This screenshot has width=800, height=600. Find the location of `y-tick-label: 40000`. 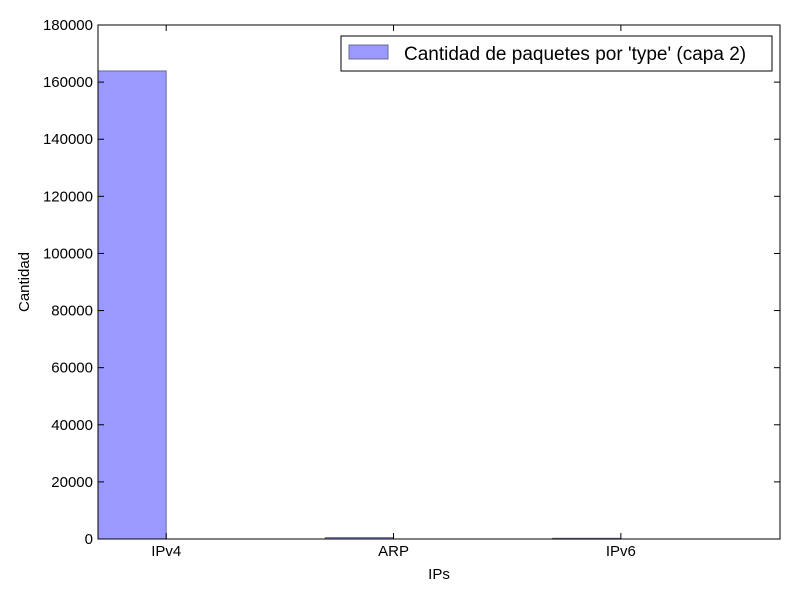

y-tick-label: 40000 is located at coordinates (72, 425).